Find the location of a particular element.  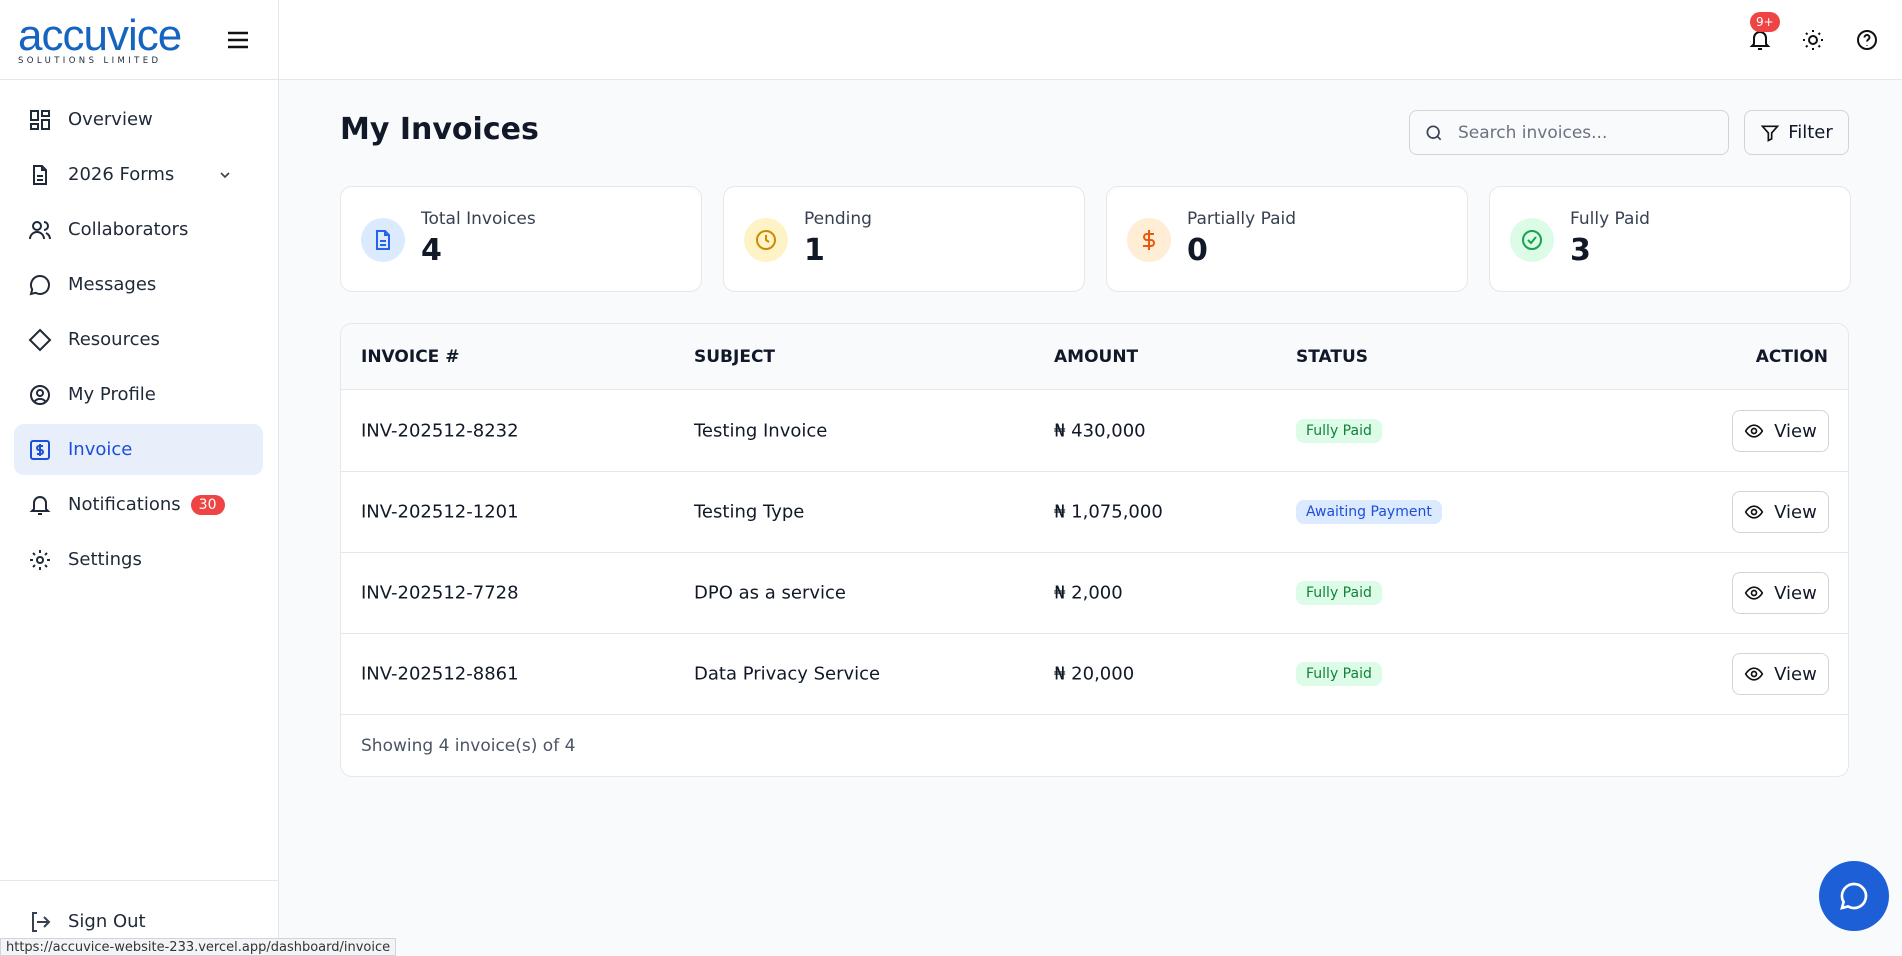

subject: DPO as a service is located at coordinates (770, 593).